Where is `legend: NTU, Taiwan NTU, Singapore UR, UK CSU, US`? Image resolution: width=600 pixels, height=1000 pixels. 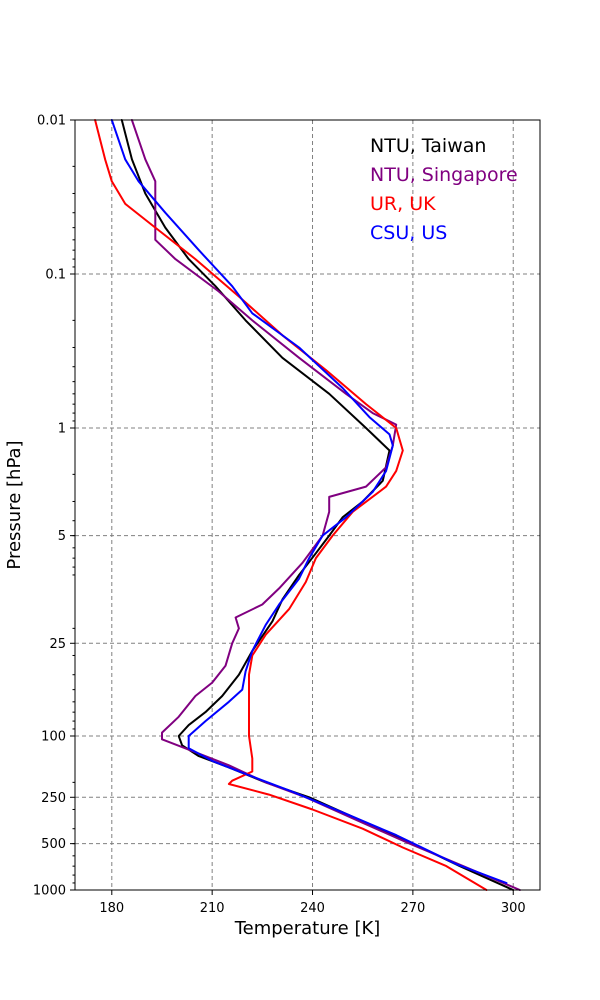
legend: NTU, Taiwan NTU, Singapore UR, UK CSU, US is located at coordinates (444, 189).